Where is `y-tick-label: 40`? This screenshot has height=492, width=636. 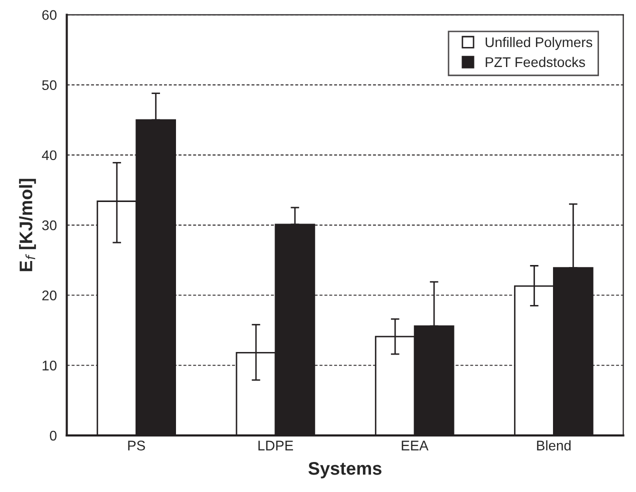 y-tick-label: 40 is located at coordinates (49, 155).